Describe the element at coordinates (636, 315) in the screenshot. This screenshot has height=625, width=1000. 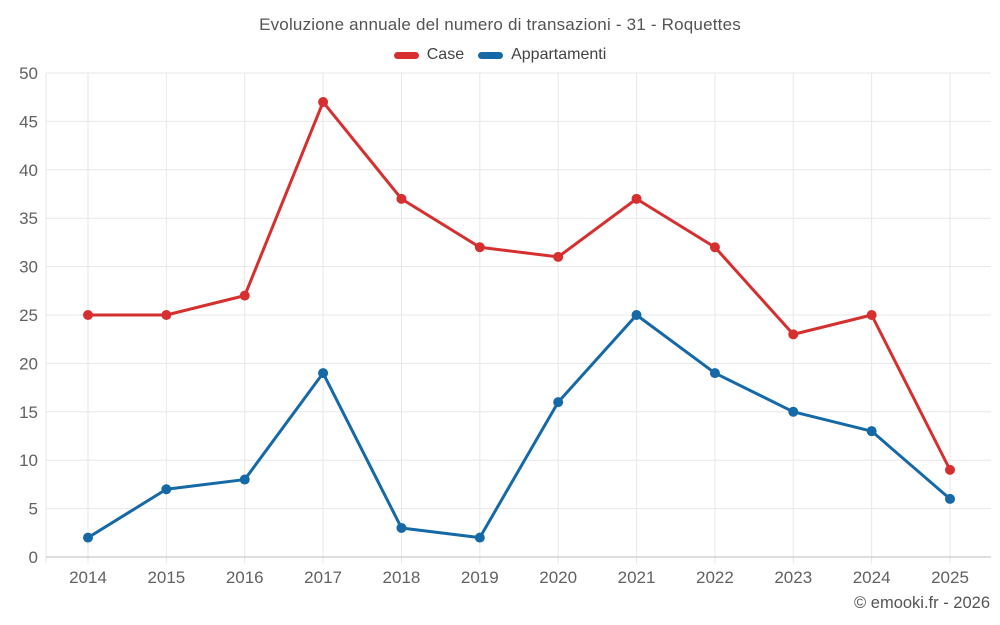
I see `data-point-appartamenti-2021` at that location.